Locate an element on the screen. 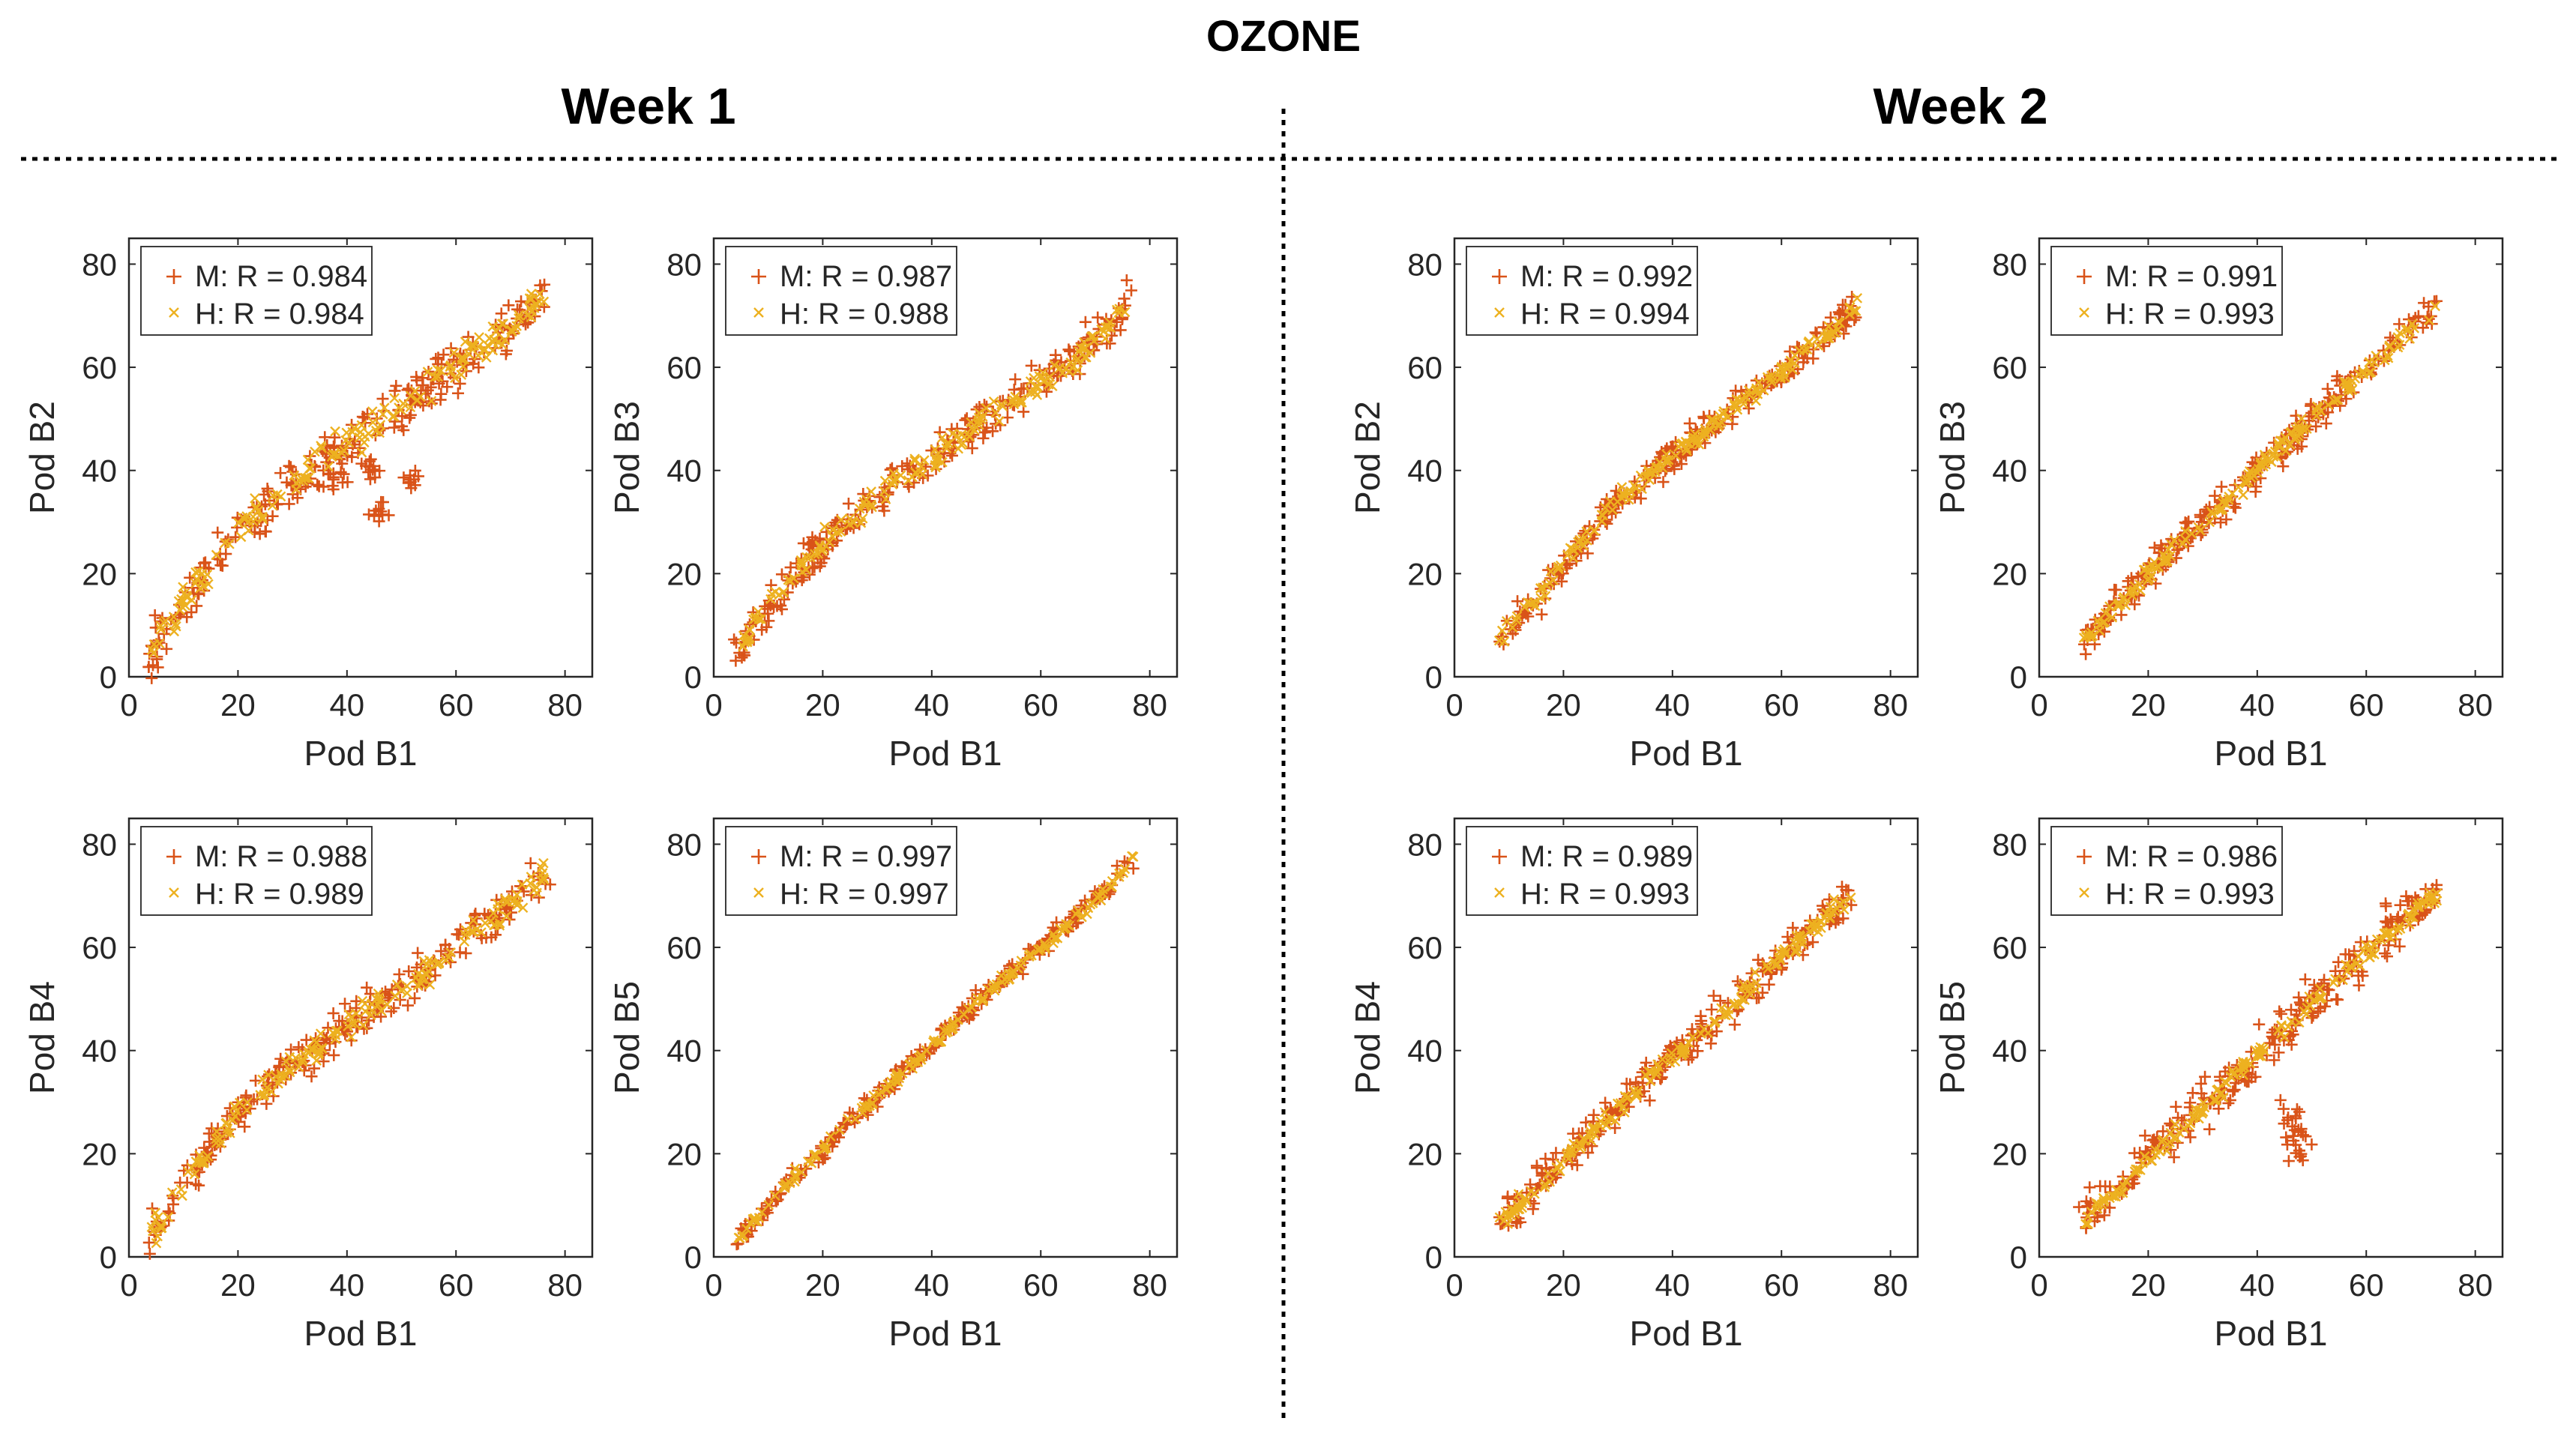  y-tick-label: 0 is located at coordinates (2019, 1257).